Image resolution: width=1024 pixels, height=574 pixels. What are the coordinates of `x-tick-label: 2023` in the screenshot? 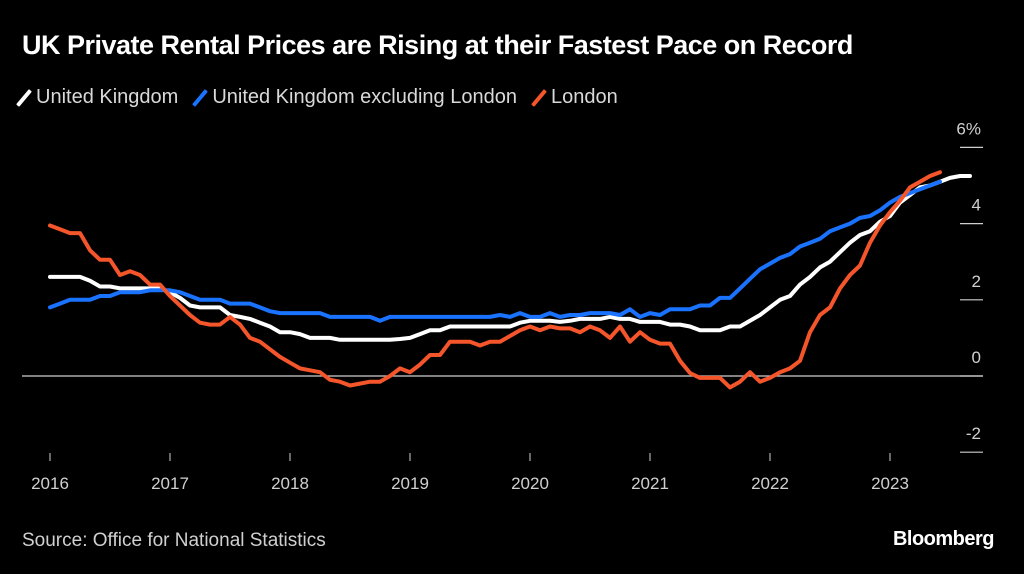 It's located at (890, 483).